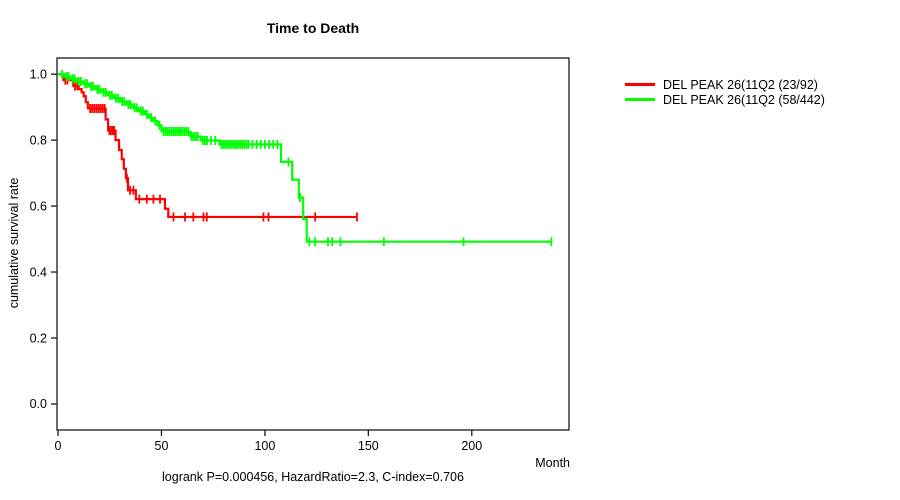 The height and width of the screenshot is (500, 900). Describe the element at coordinates (38, 272) in the screenshot. I see `y-tick-label: 0.4` at that location.